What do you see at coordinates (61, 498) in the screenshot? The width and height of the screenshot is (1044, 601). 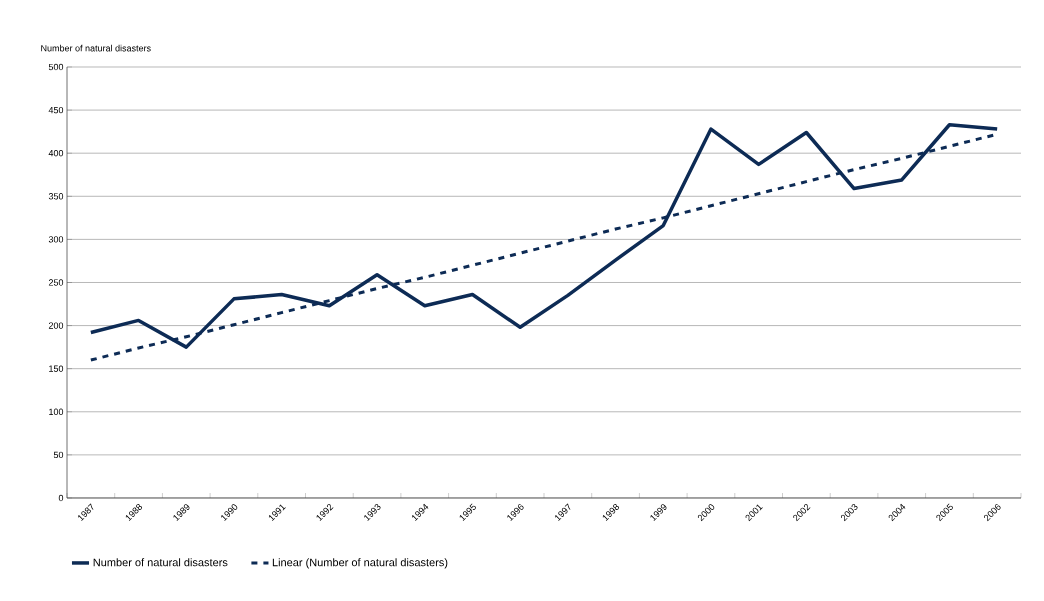 I see `y-tick-label: 0` at bounding box center [61, 498].